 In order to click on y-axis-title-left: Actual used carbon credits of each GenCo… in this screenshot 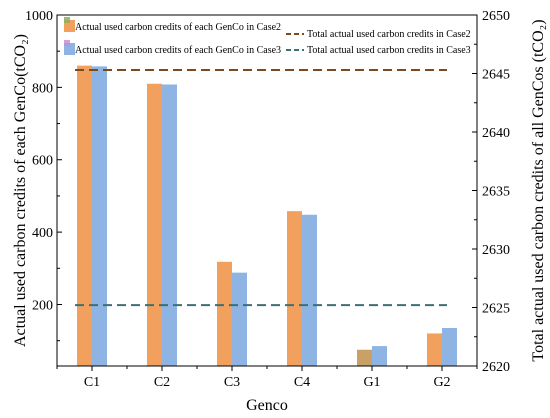, I will do `click(20, 190)`.